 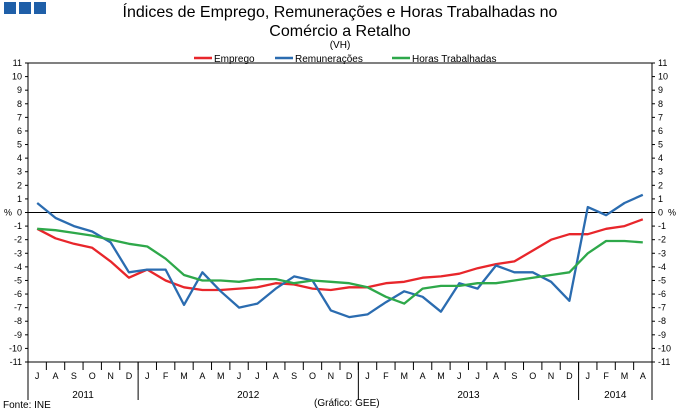 What do you see at coordinates (19, 185) in the screenshot?
I see `y-tick-label-left: 2` at bounding box center [19, 185].